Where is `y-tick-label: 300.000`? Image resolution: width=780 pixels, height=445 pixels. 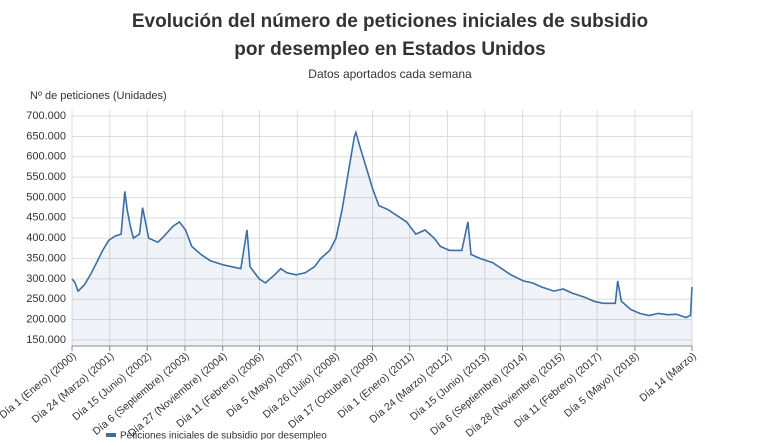 y-tick-label: 300.000 is located at coordinates (46, 279).